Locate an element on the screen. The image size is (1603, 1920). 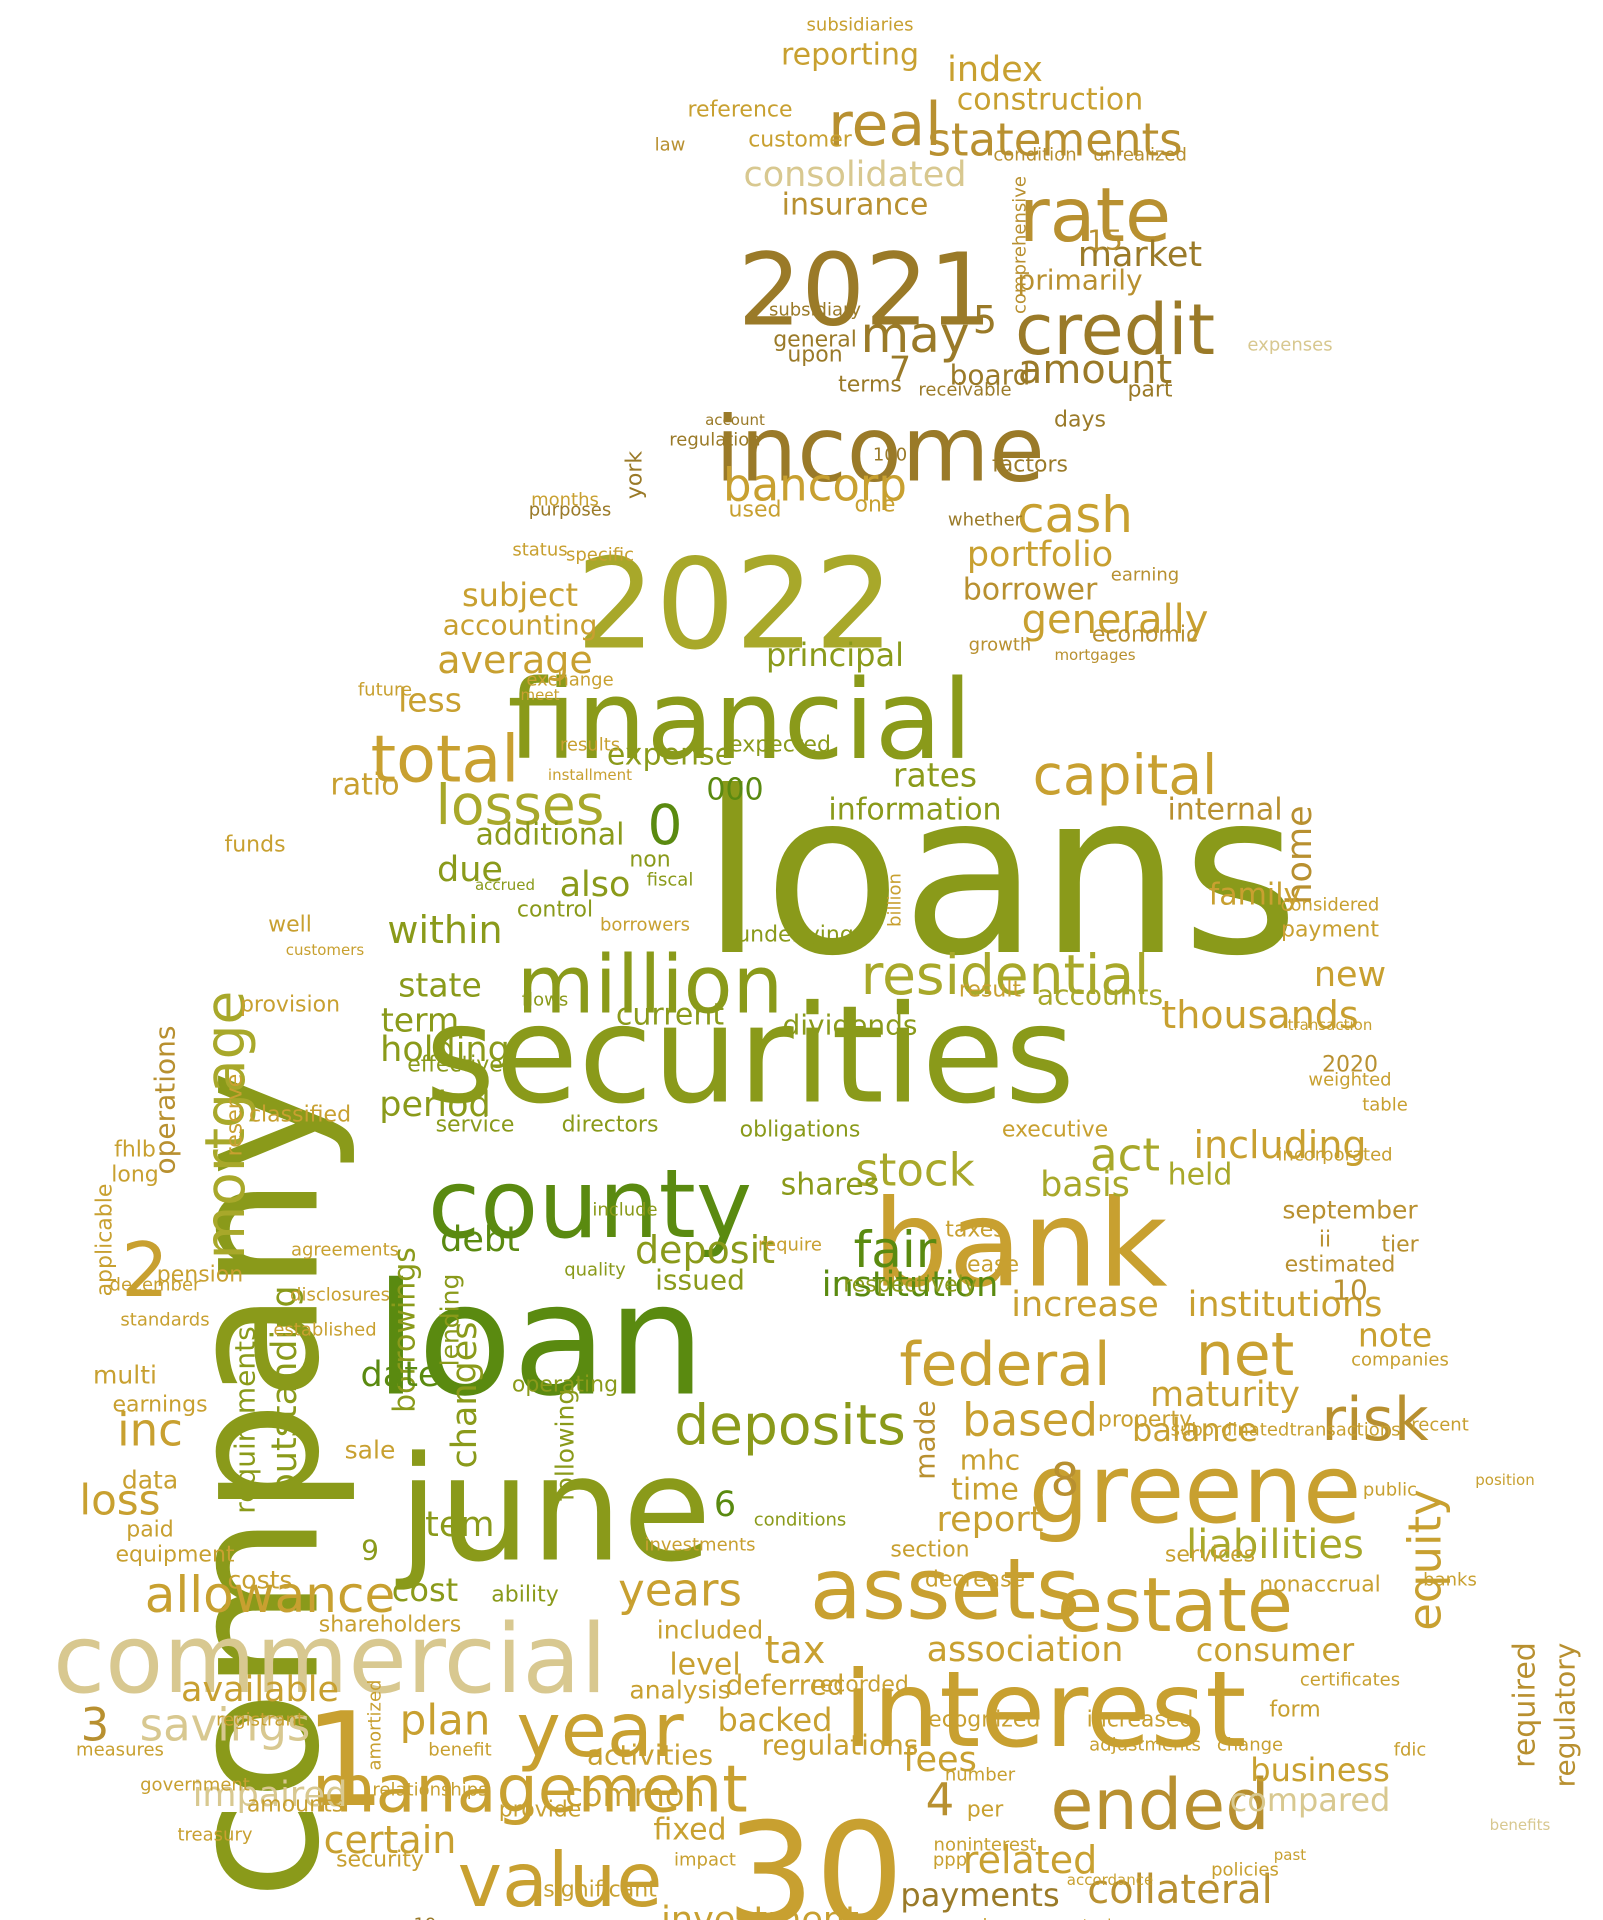
word-general: general is located at coordinates (815, 340).